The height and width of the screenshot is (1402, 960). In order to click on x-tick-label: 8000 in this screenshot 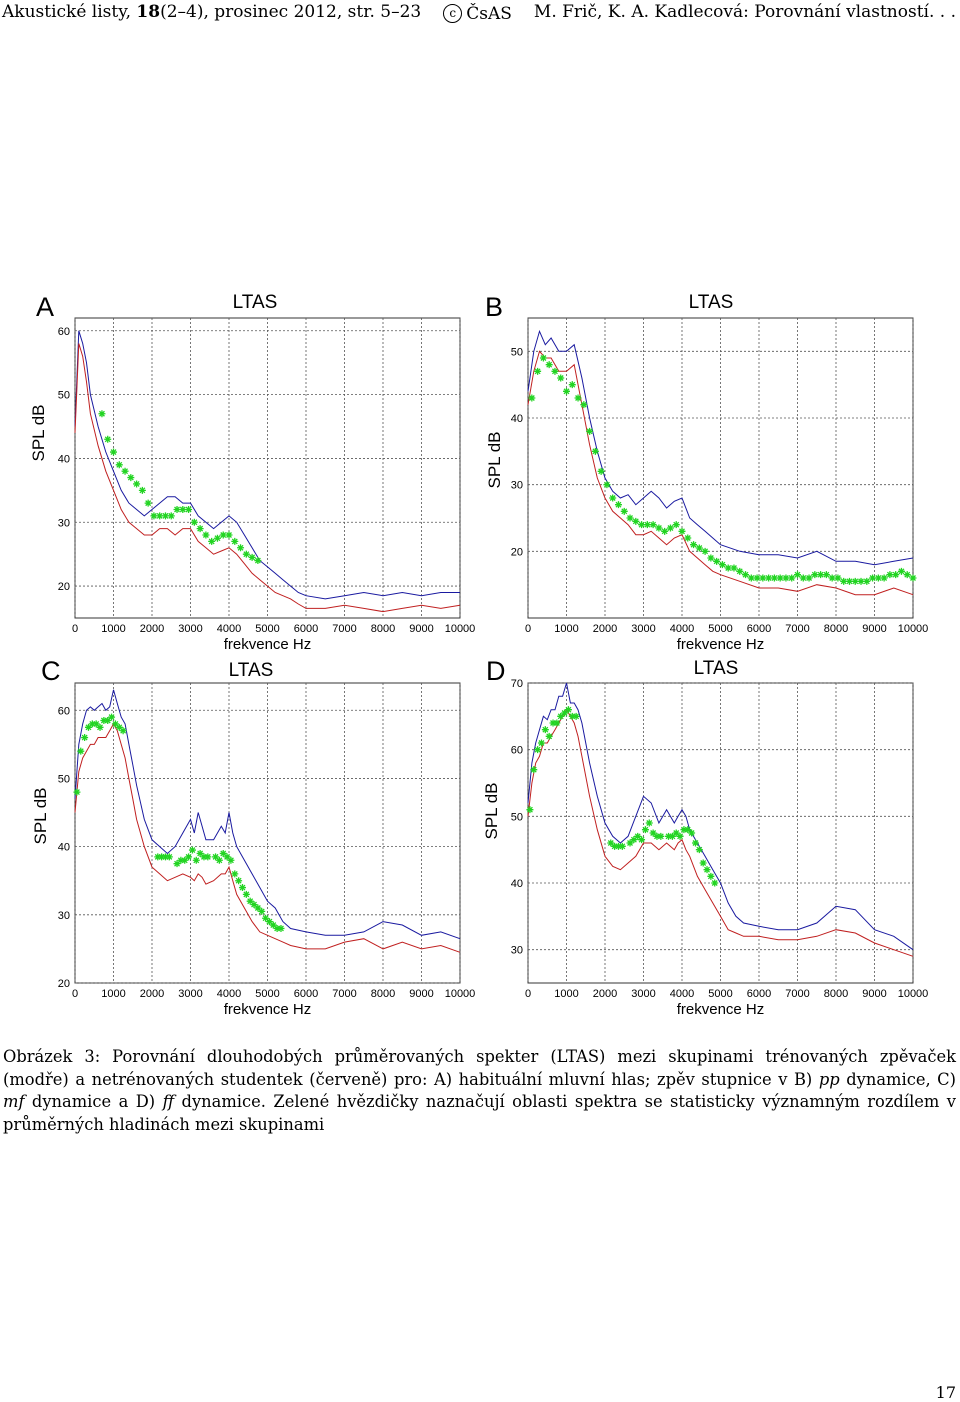, I will do `click(383, 629)`.